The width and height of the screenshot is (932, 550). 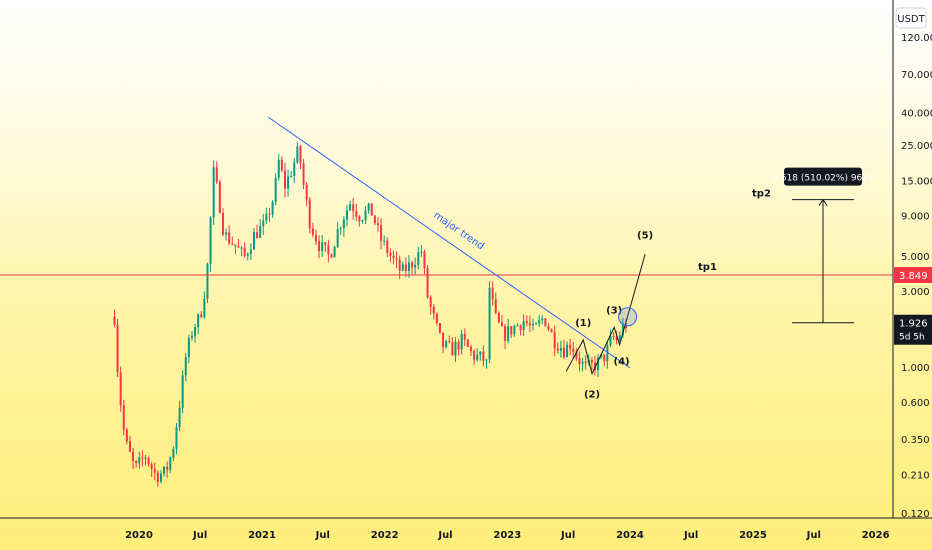 I want to click on tp2-label: tp2, so click(x=761, y=194).